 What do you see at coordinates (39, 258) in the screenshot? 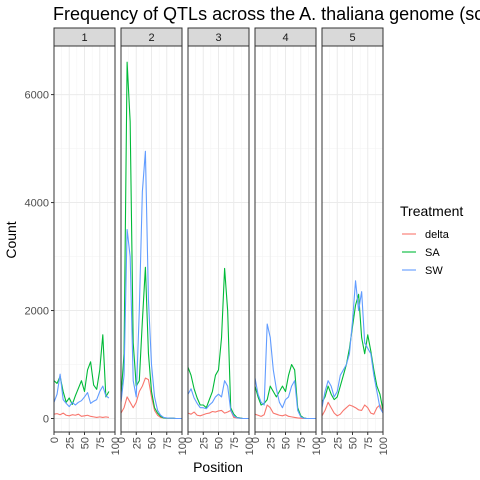
I see `y-axis: 0 2000 4000 6000` at bounding box center [39, 258].